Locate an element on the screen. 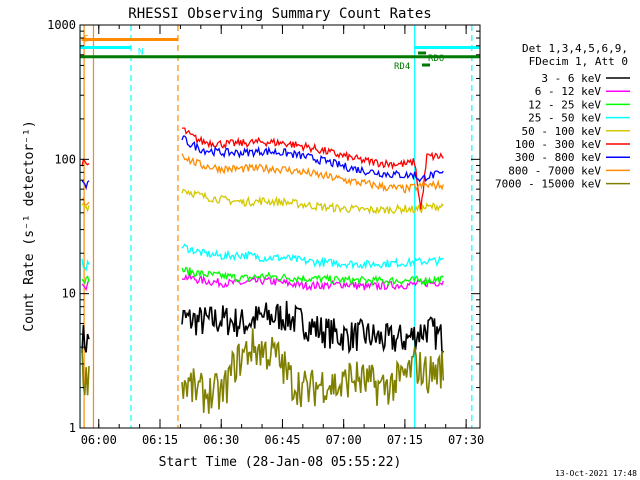 Image resolution: width=640 pixels, height=480 pixels. legend-label-25-50-kev: 25 - 50 keV is located at coordinates (564, 118).